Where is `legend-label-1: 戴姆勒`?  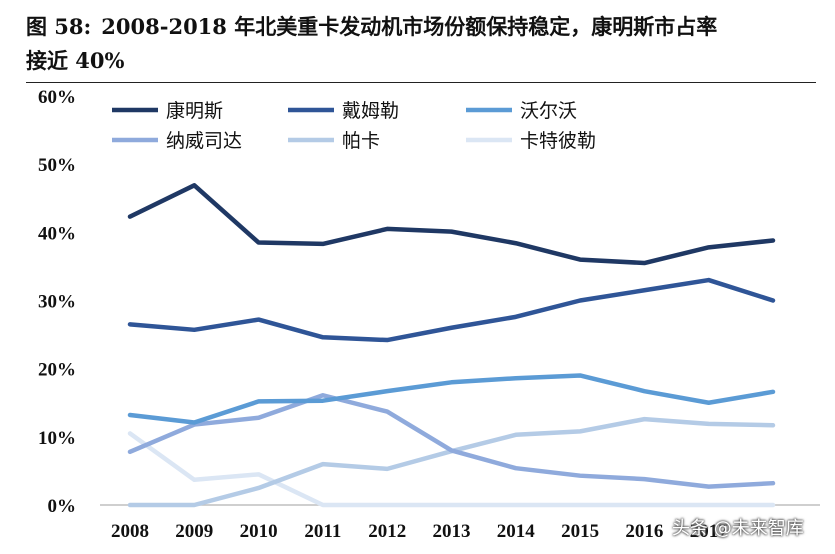 legend-label-1: 戴姆勒 is located at coordinates (370, 111).